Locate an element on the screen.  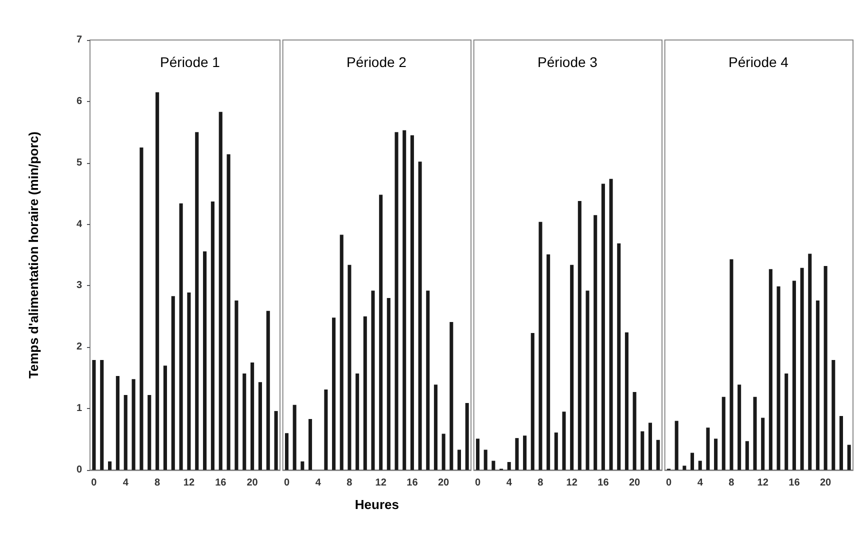
y-tick-label: 3 is located at coordinates (79, 286).